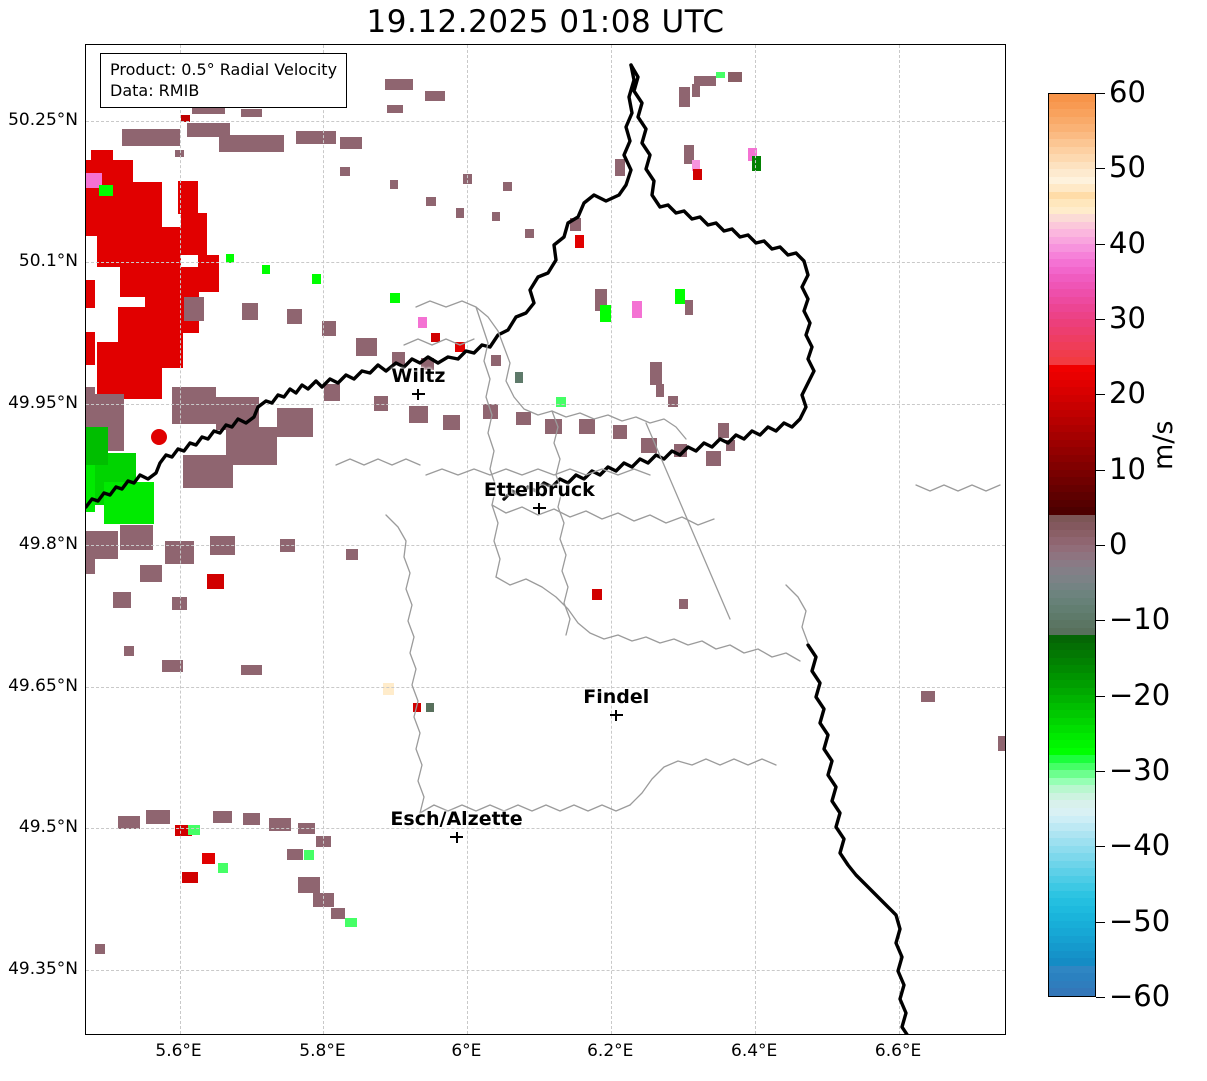  I want to click on x-tick-label-2: 6°E, so click(466, 1051).